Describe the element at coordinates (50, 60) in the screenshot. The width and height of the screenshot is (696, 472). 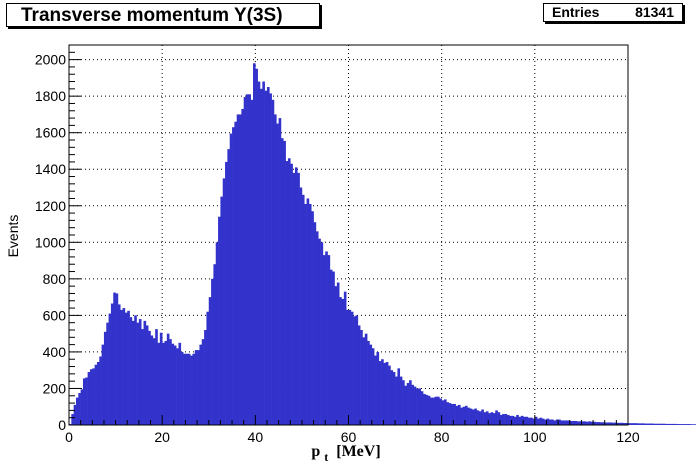
I see `y-tick-label: 2000` at that location.